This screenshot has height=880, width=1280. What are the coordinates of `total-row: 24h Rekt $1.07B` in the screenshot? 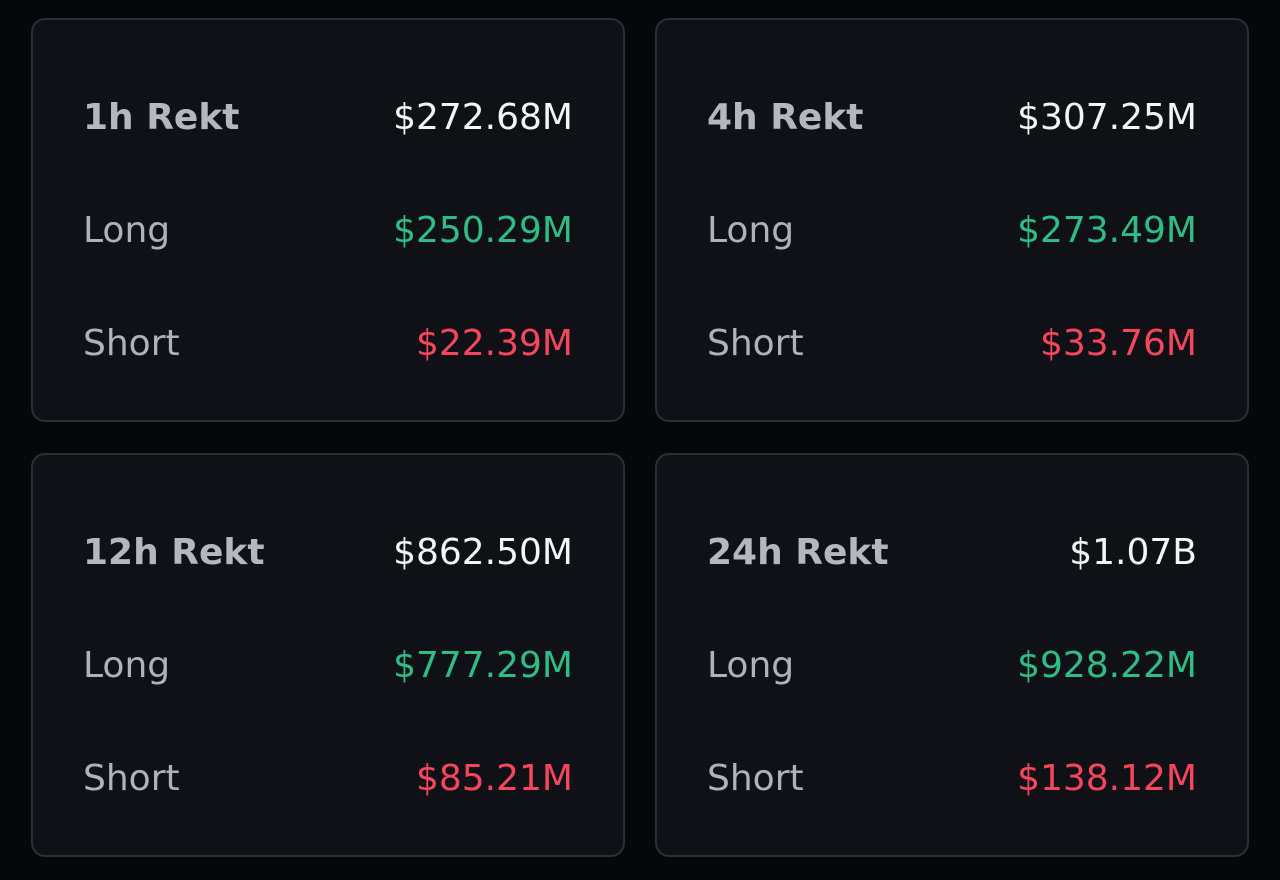 It's located at (952, 552).